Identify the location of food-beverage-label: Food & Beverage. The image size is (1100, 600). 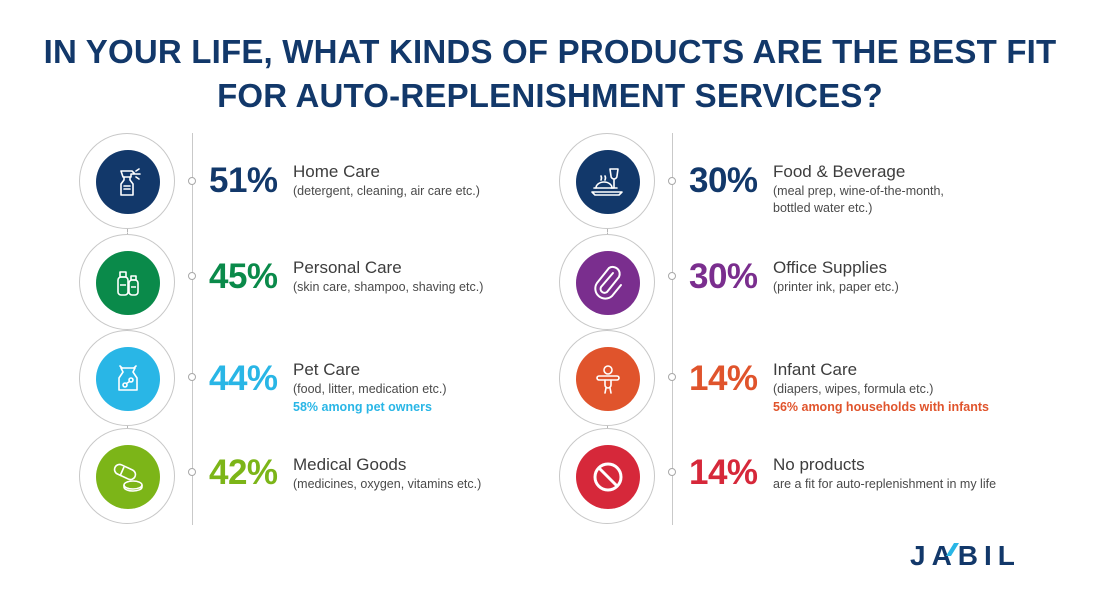
(839, 171).